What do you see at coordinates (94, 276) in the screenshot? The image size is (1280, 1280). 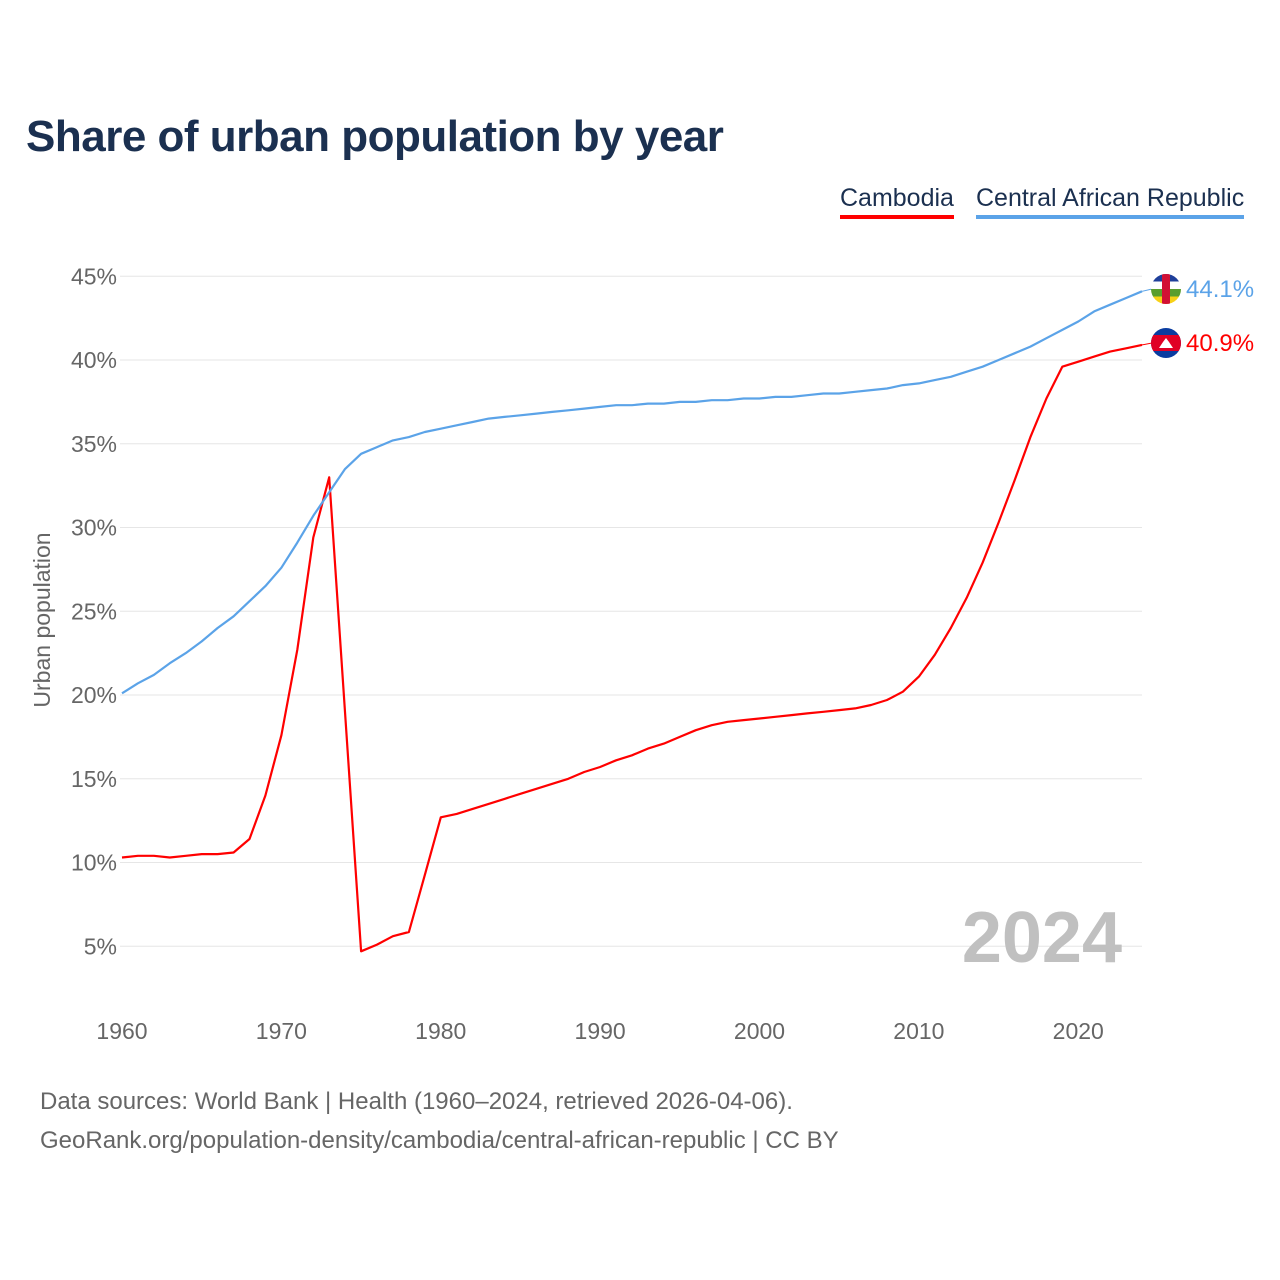 I see `y-tick-label: 45%` at bounding box center [94, 276].